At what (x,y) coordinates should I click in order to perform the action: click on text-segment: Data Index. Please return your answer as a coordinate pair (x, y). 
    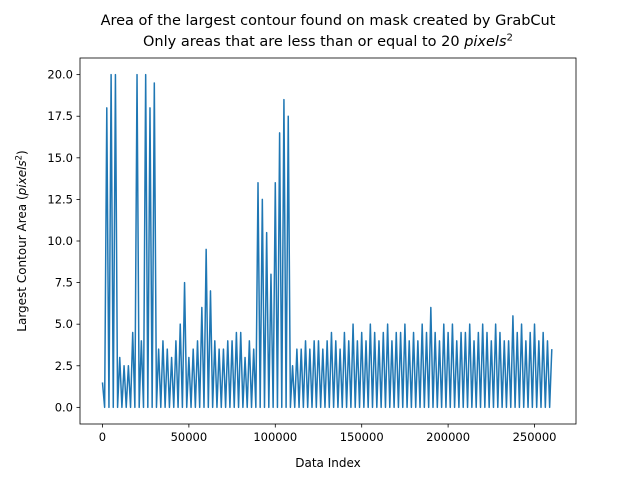
    Looking at the image, I should click on (328, 463).